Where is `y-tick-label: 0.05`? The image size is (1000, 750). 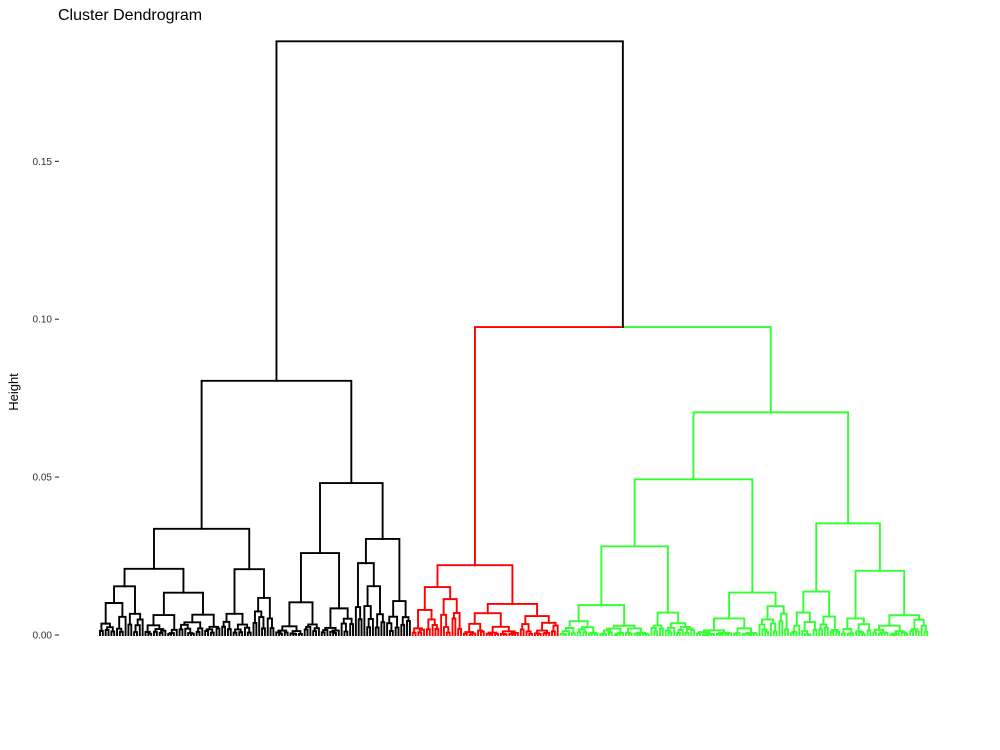 y-tick-label: 0.05 is located at coordinates (43, 478).